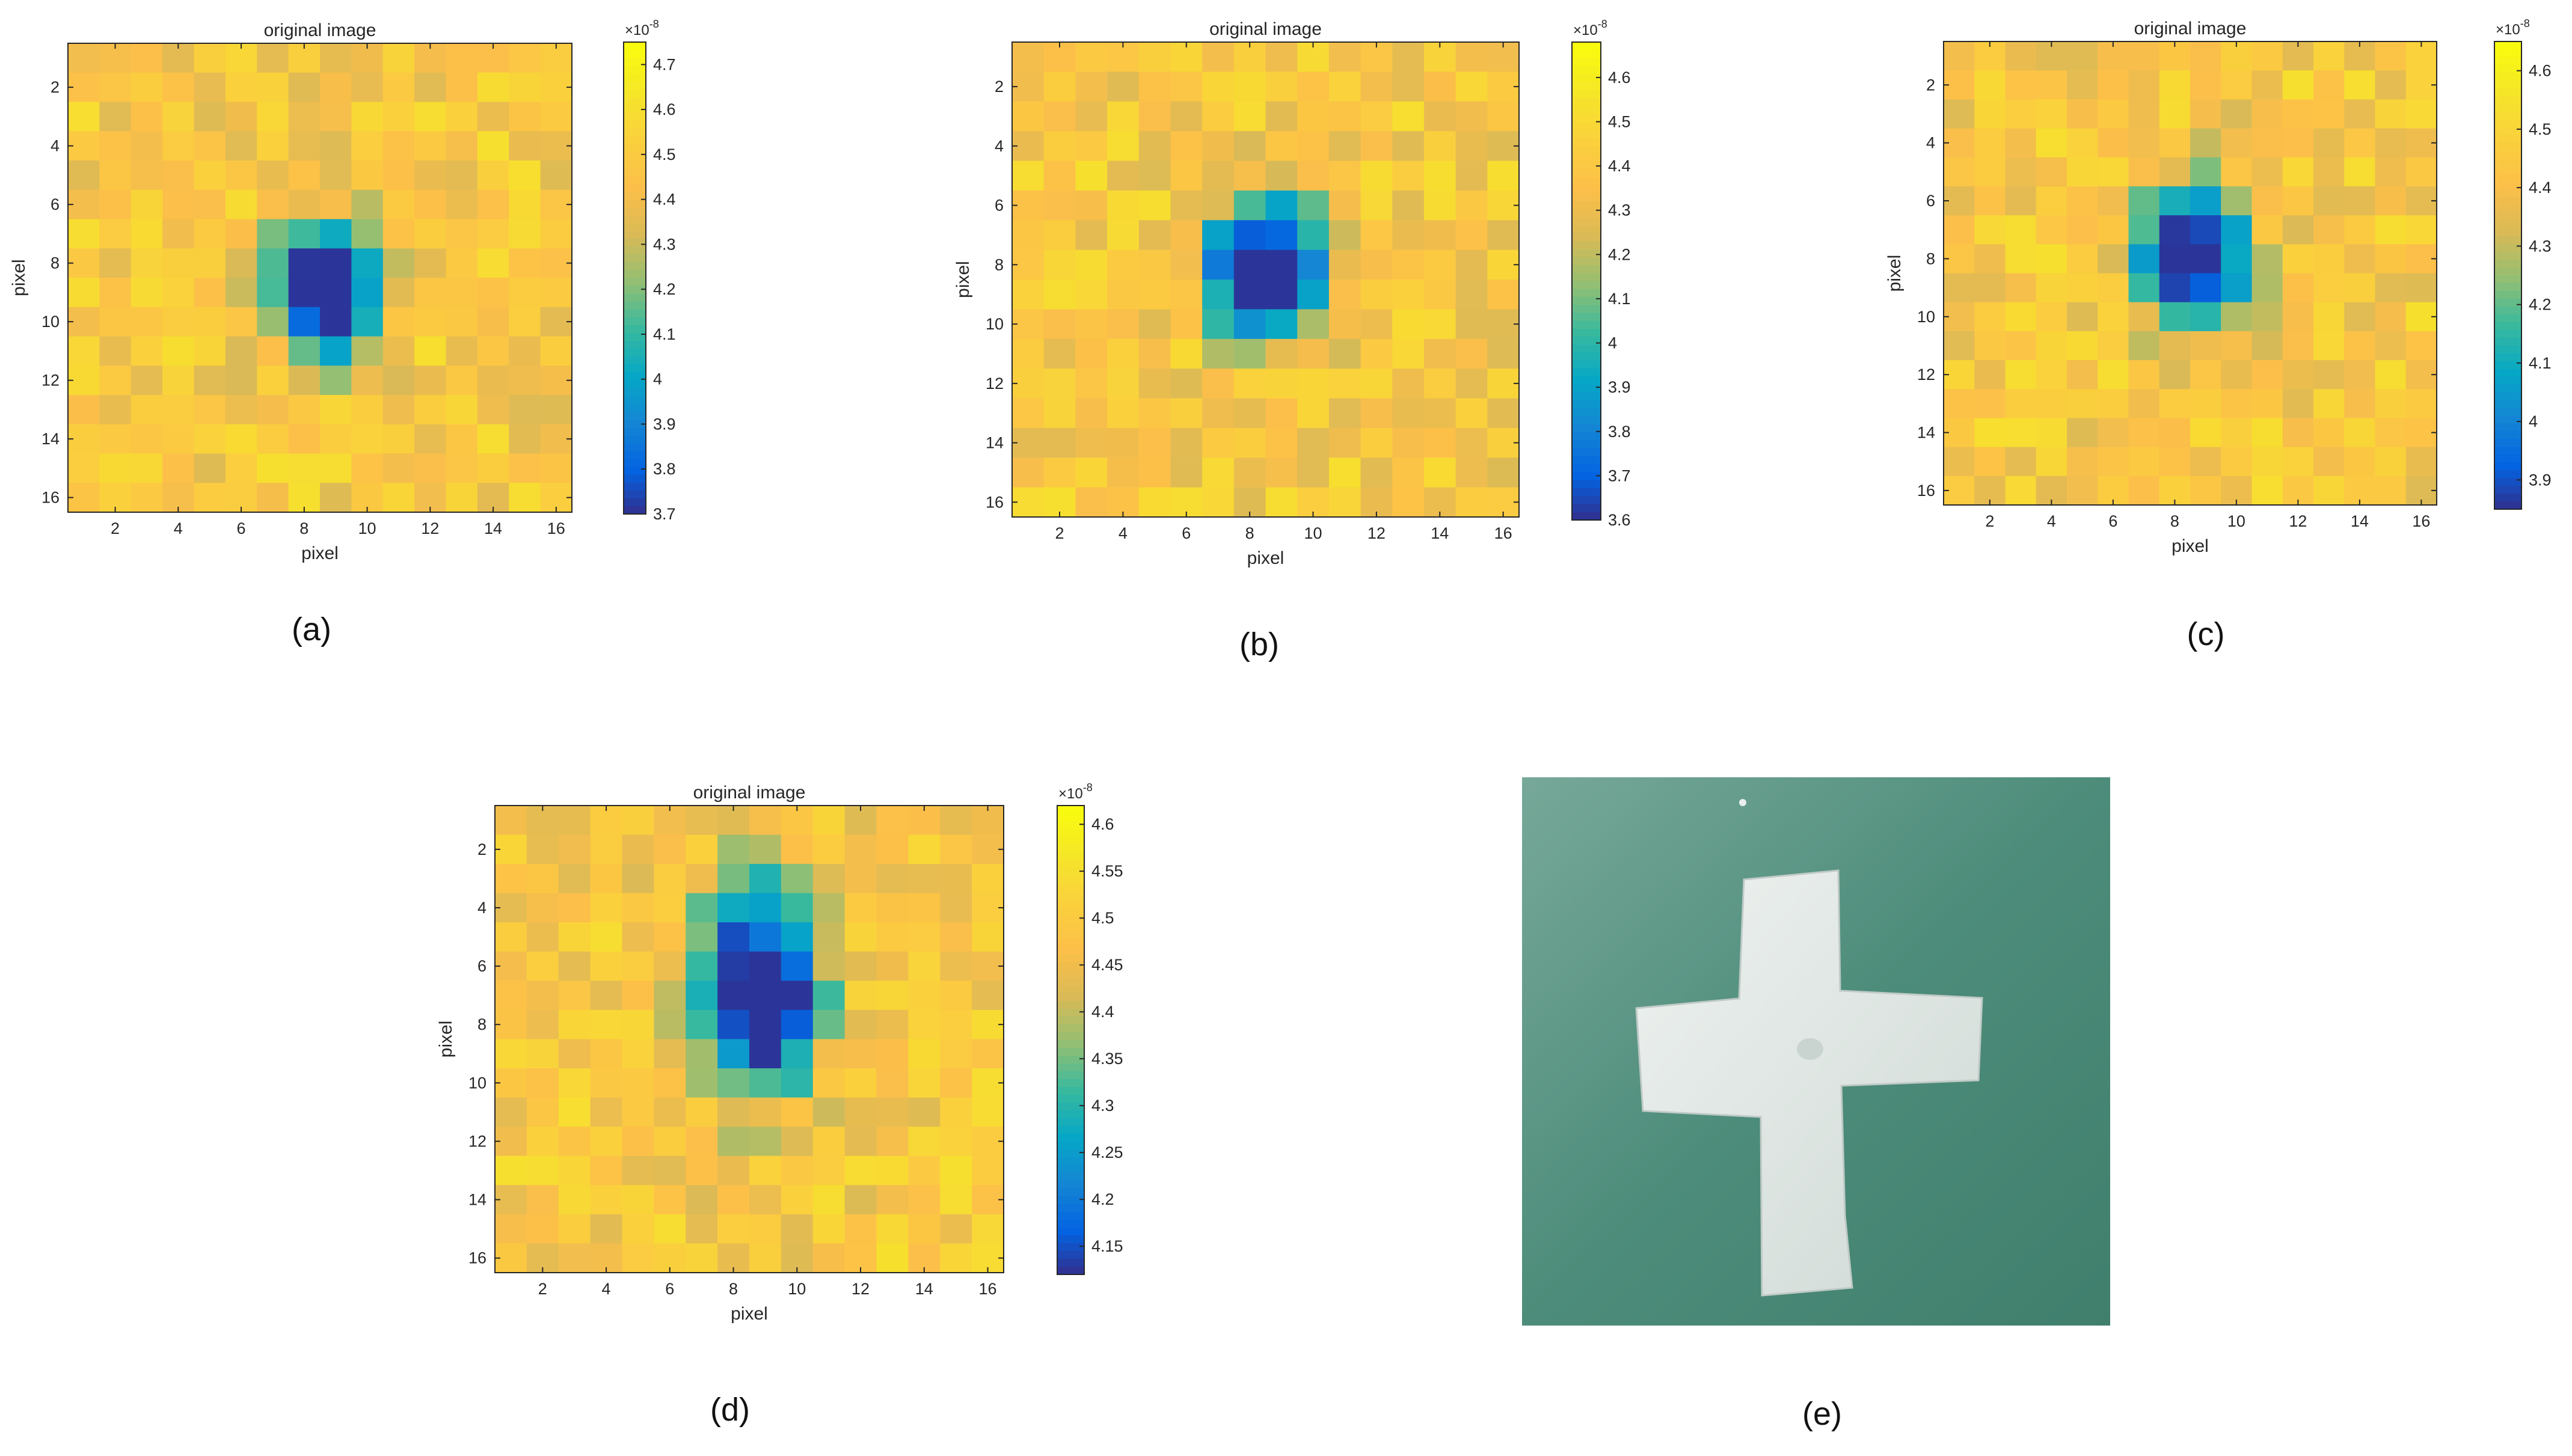 The image size is (2572, 1456). What do you see at coordinates (1586, 281) in the screenshot?
I see `colorbar-frame` at bounding box center [1586, 281].